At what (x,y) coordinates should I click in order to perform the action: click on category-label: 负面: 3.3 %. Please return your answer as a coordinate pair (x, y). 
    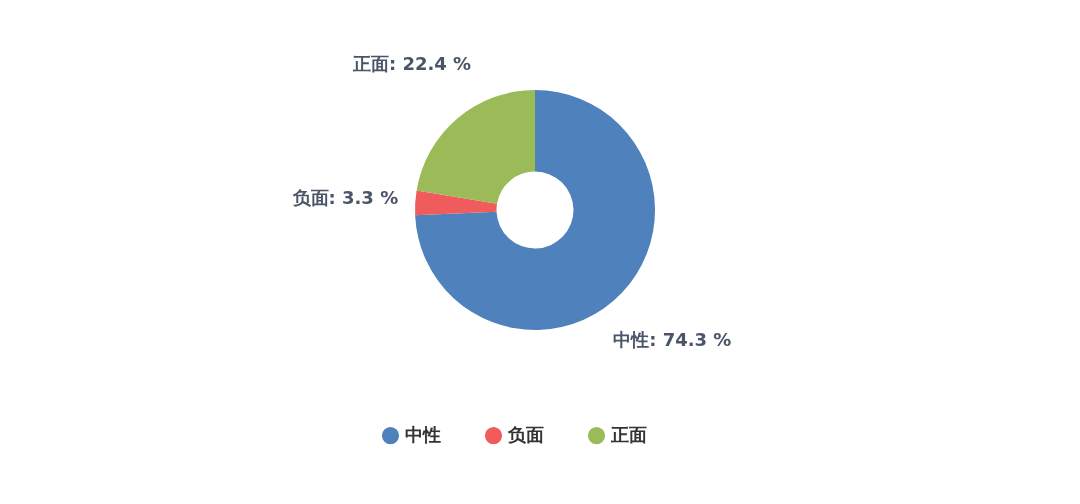
    Looking at the image, I should click on (345, 197).